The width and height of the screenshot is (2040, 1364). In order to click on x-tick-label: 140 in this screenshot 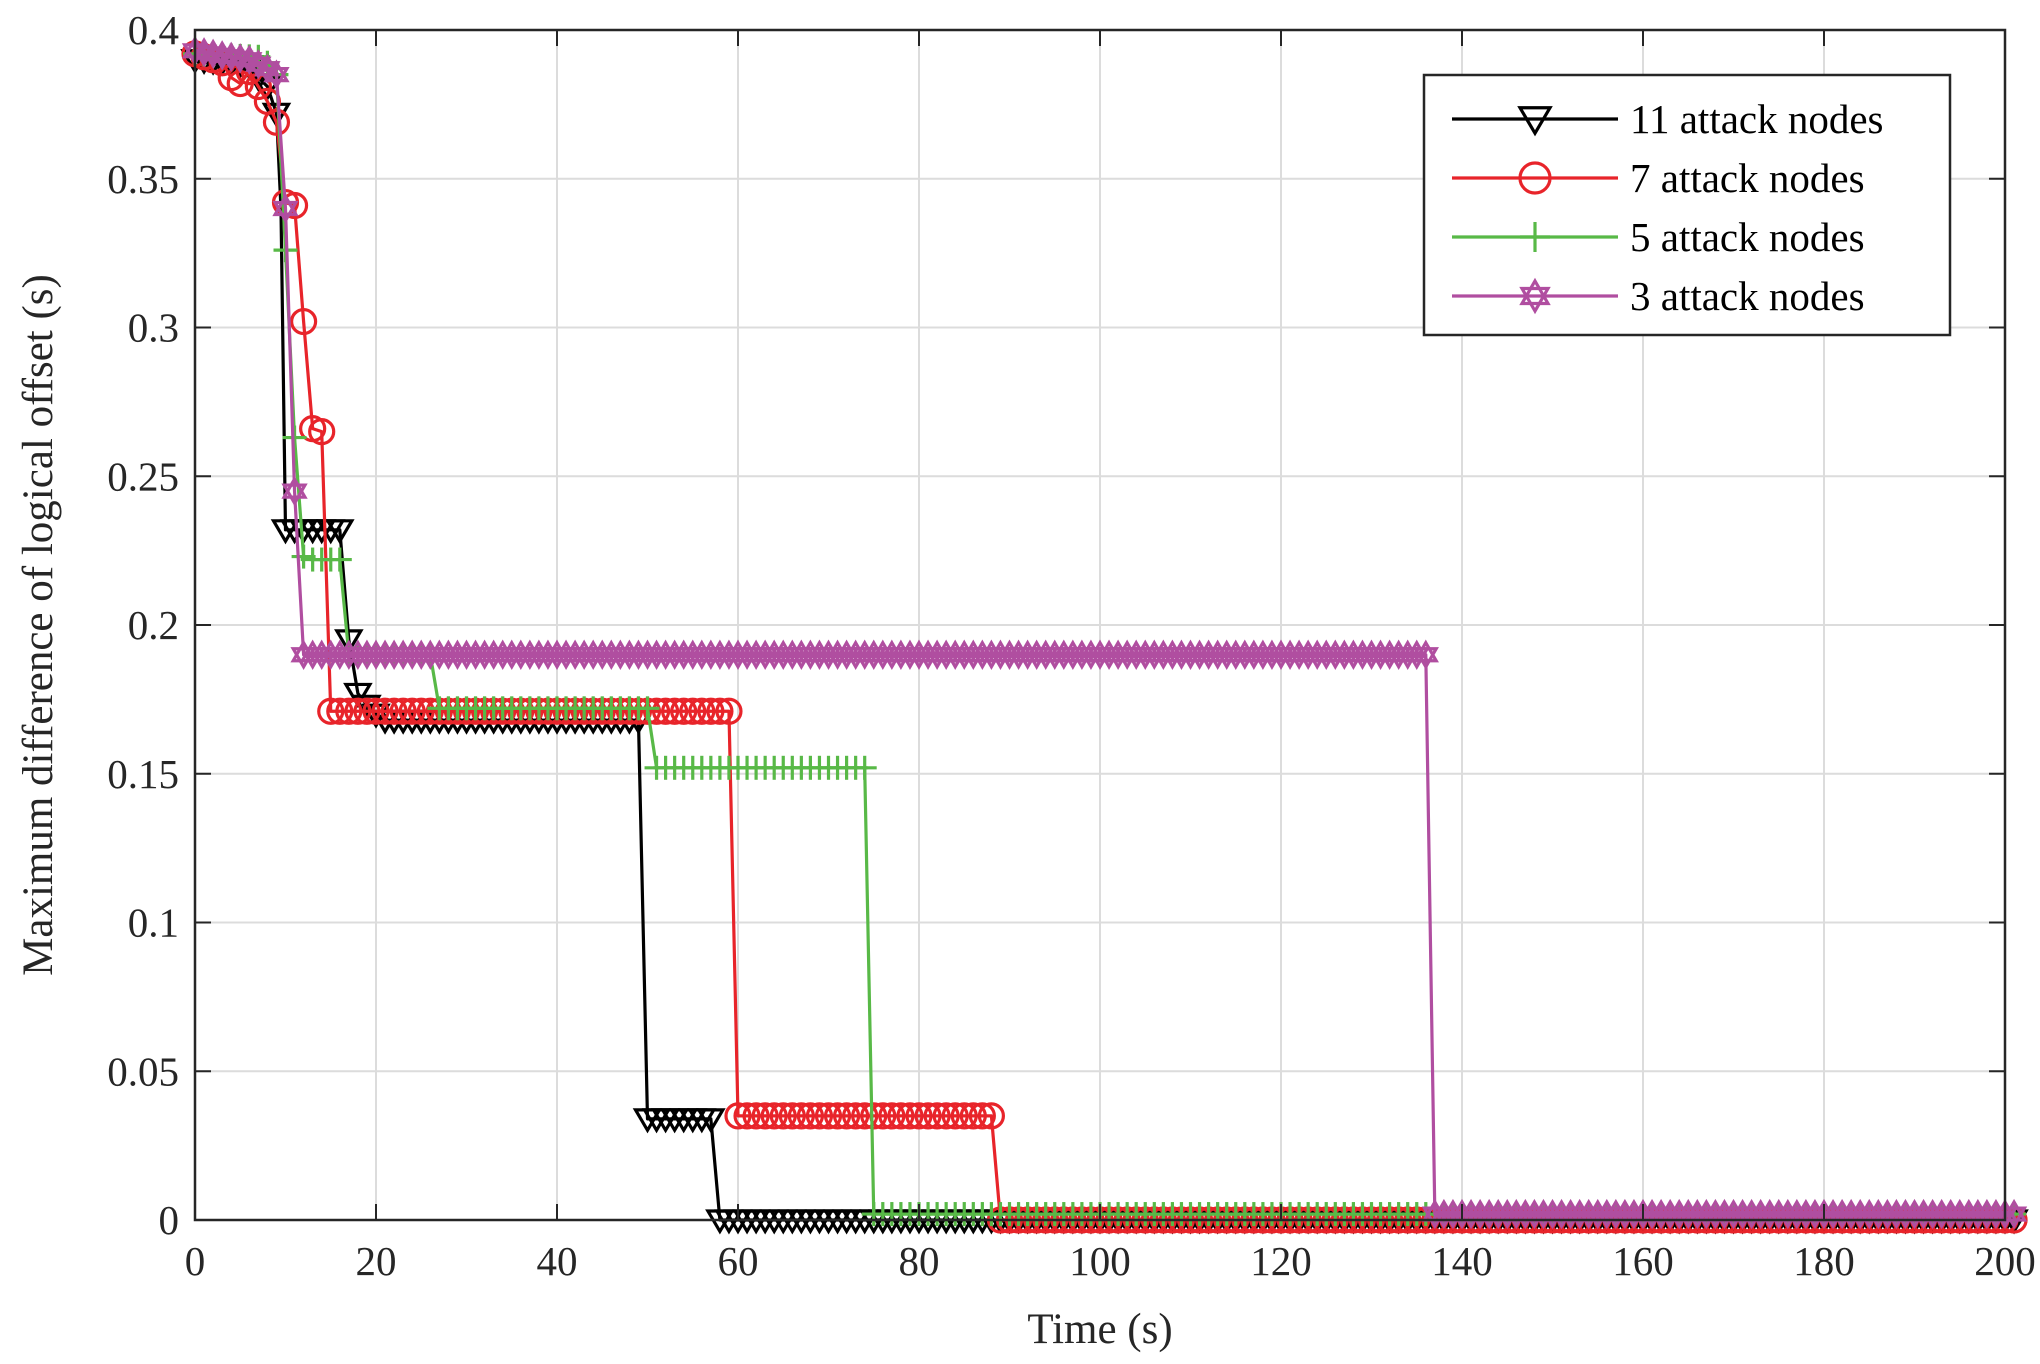, I will do `click(1462, 1261)`.